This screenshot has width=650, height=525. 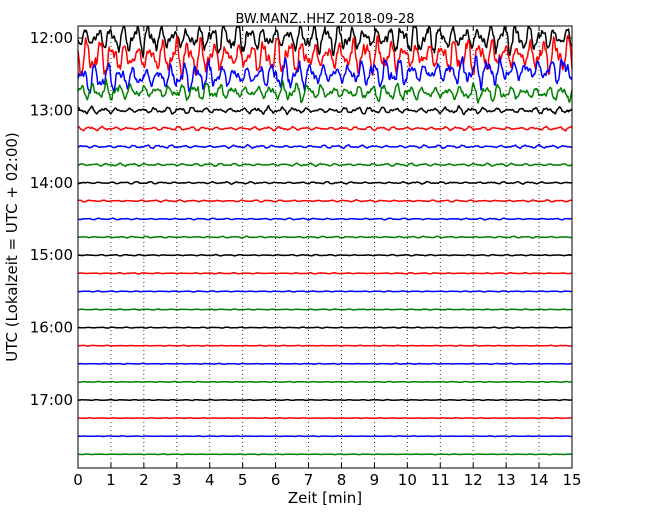 I want to click on x-tick-label: 3, so click(x=177, y=480).